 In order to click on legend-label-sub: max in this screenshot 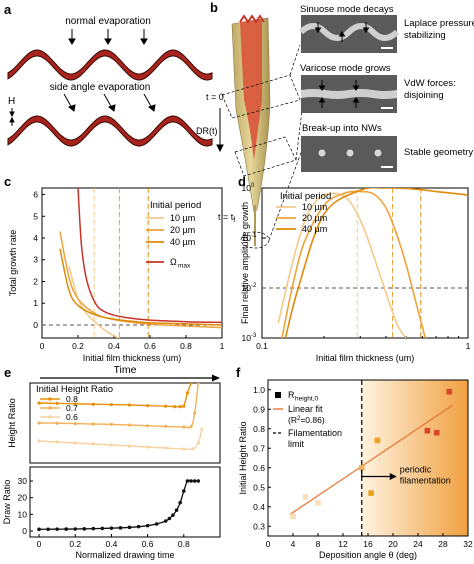, I will do `click(184, 266)`.